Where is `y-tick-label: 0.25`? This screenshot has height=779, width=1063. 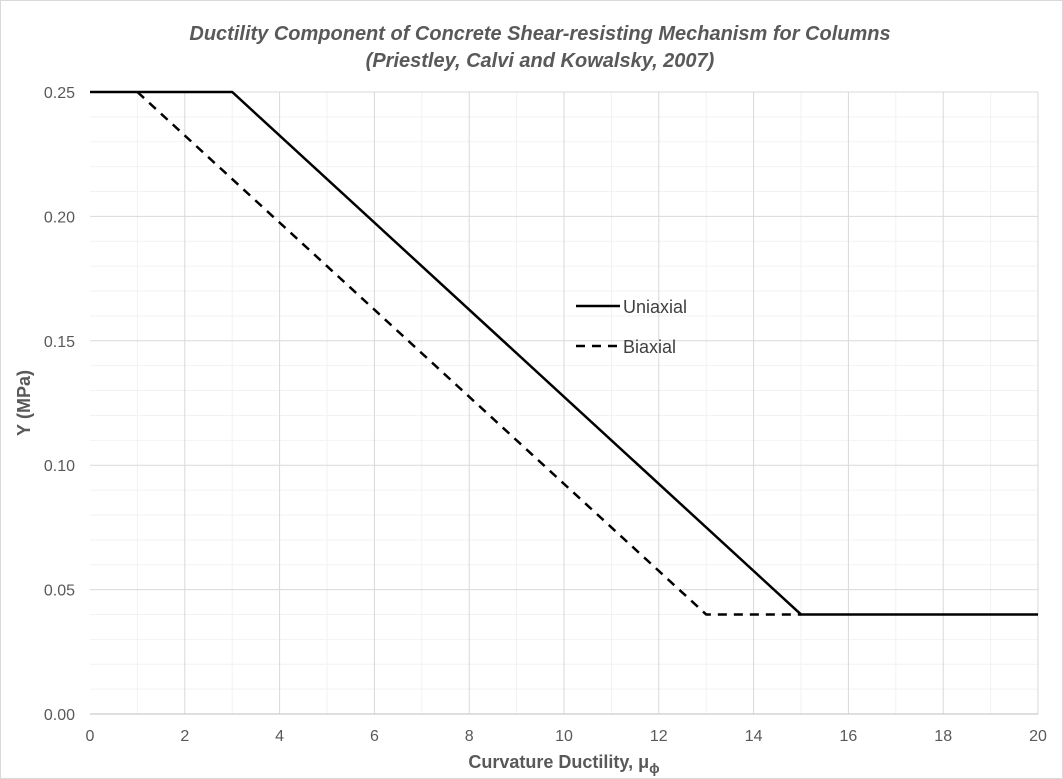
y-tick-label: 0.25 is located at coordinates (59, 93).